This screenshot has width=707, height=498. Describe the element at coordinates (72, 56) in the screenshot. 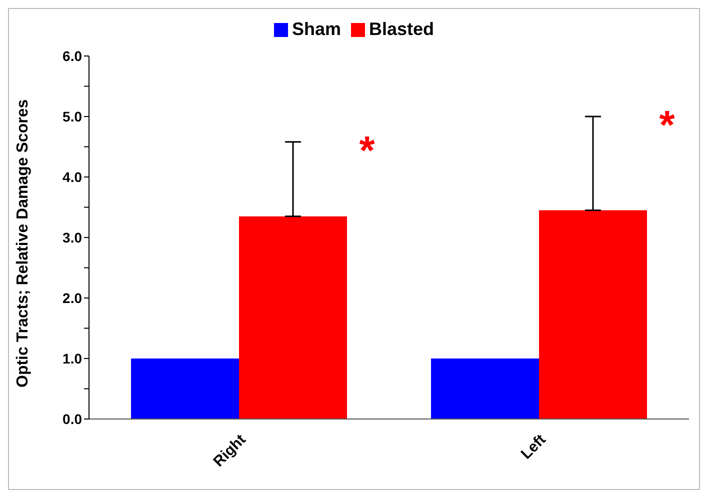

I see `y-tick-label: 6.0` at that location.